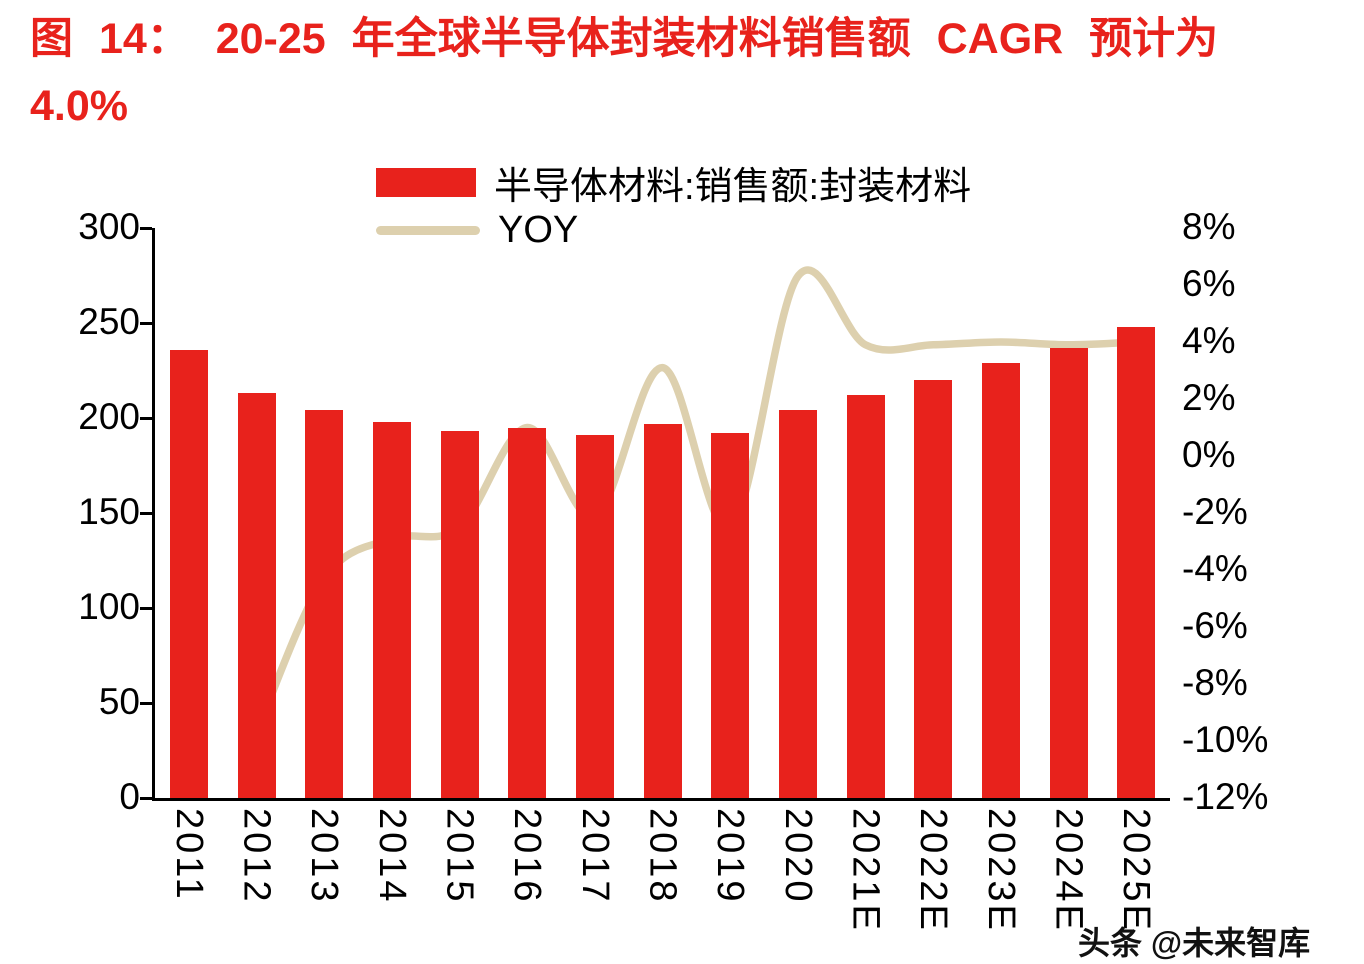 This screenshot has width=1364, height=964. Describe the element at coordinates (109, 321) in the screenshot. I see `y-axis-label-250: 250` at that location.